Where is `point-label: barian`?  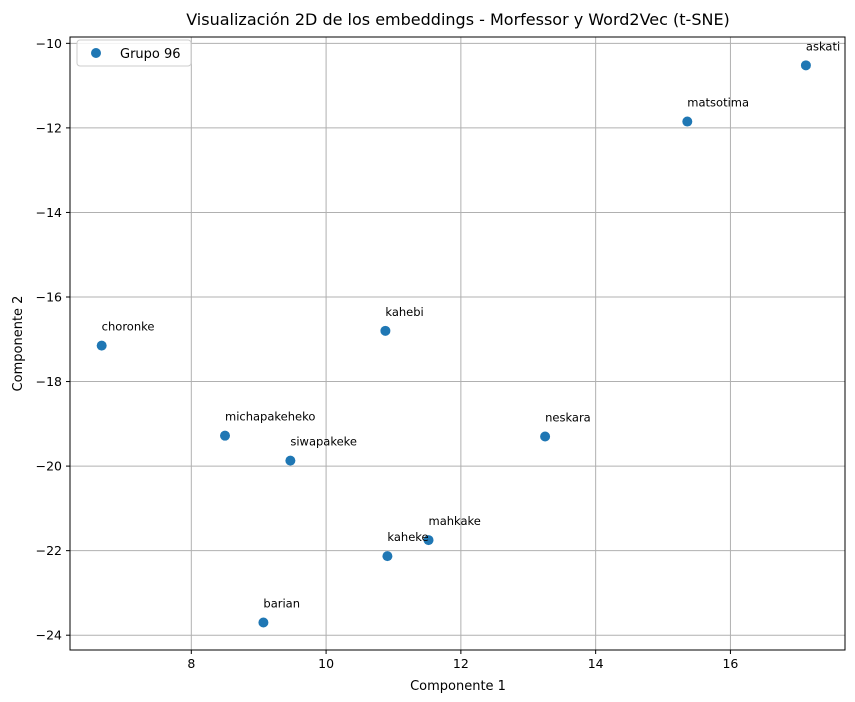 point-label: barian is located at coordinates (281, 604).